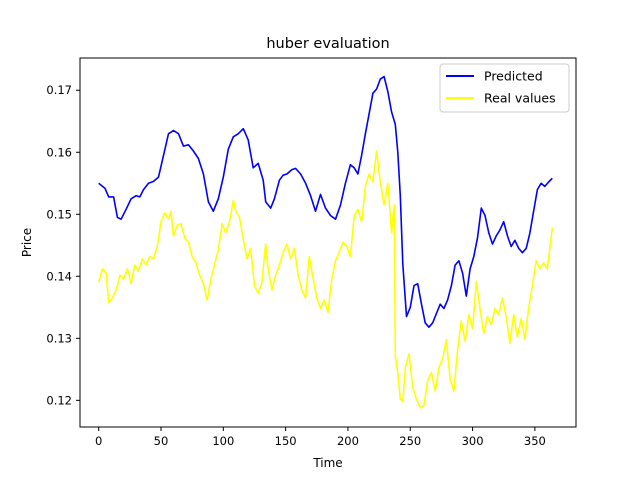  What do you see at coordinates (327, 44) in the screenshot?
I see `chart-title: huber evaluation` at bounding box center [327, 44].